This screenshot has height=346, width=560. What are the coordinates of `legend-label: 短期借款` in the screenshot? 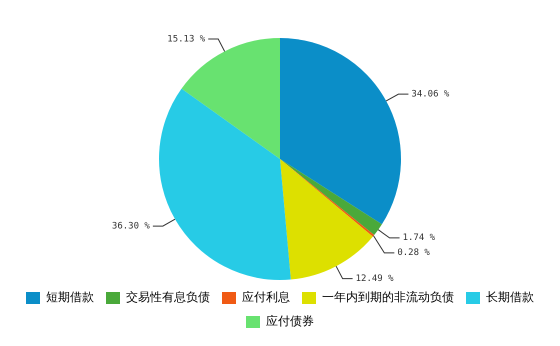 It's located at (70, 297).